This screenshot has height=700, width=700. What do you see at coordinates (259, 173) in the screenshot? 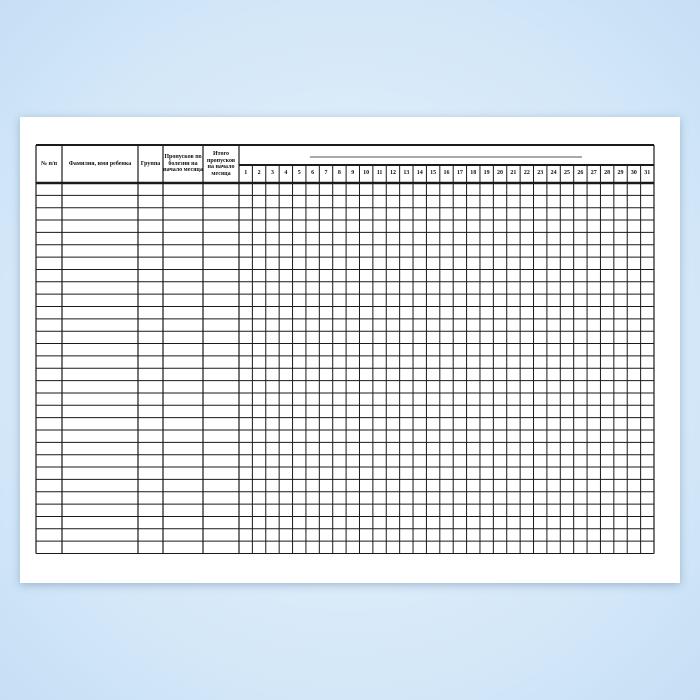
I see `day-header: 2` at bounding box center [259, 173].